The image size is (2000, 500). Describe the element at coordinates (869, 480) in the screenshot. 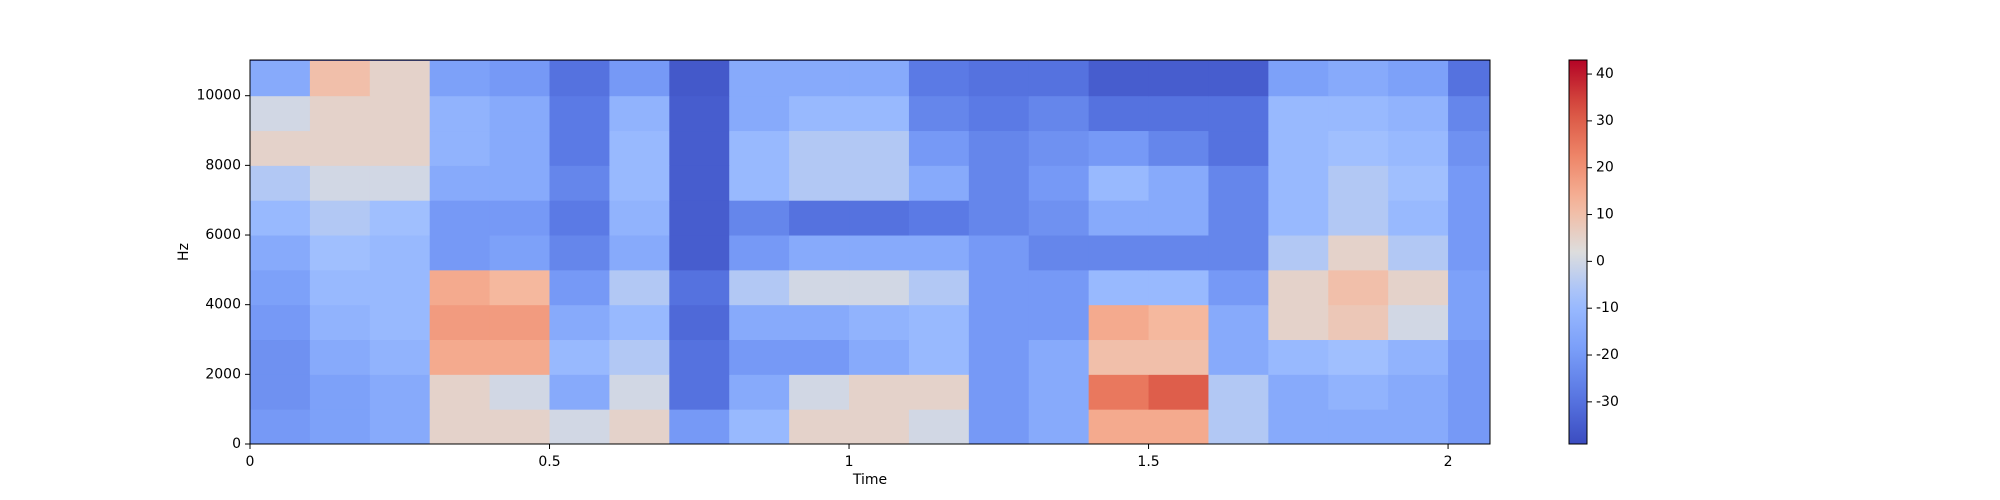

I see `x-axis-label: Time` at that location.